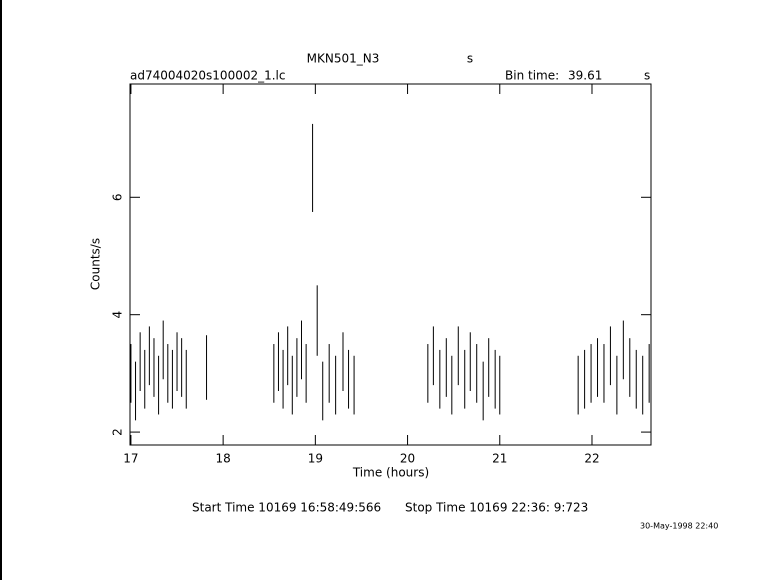 This screenshot has width=781, height=580. What do you see at coordinates (591, 459) in the screenshot?
I see `x-tick-label: 22` at bounding box center [591, 459].